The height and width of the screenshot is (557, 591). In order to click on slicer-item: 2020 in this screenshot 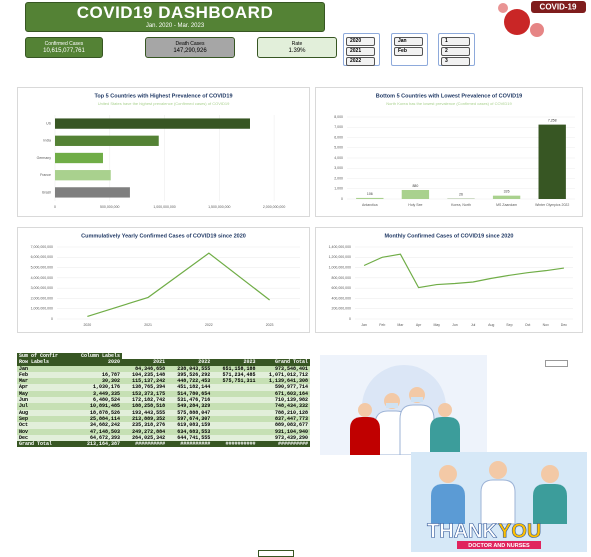, I will do `click(360, 41)`.